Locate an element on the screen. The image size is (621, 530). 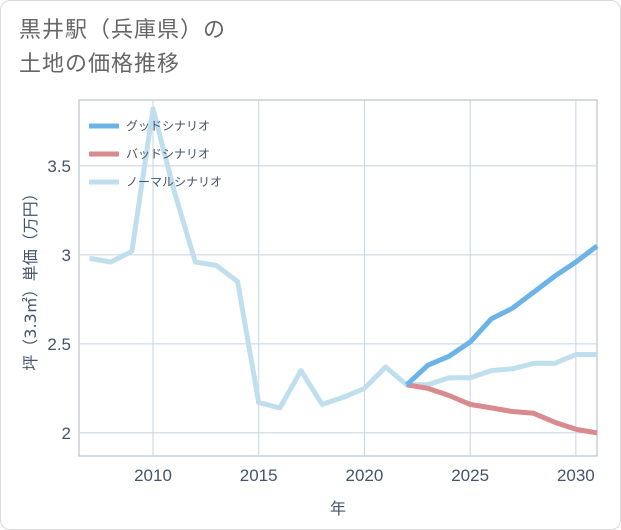
x-axis-title: 年 is located at coordinates (338, 508).